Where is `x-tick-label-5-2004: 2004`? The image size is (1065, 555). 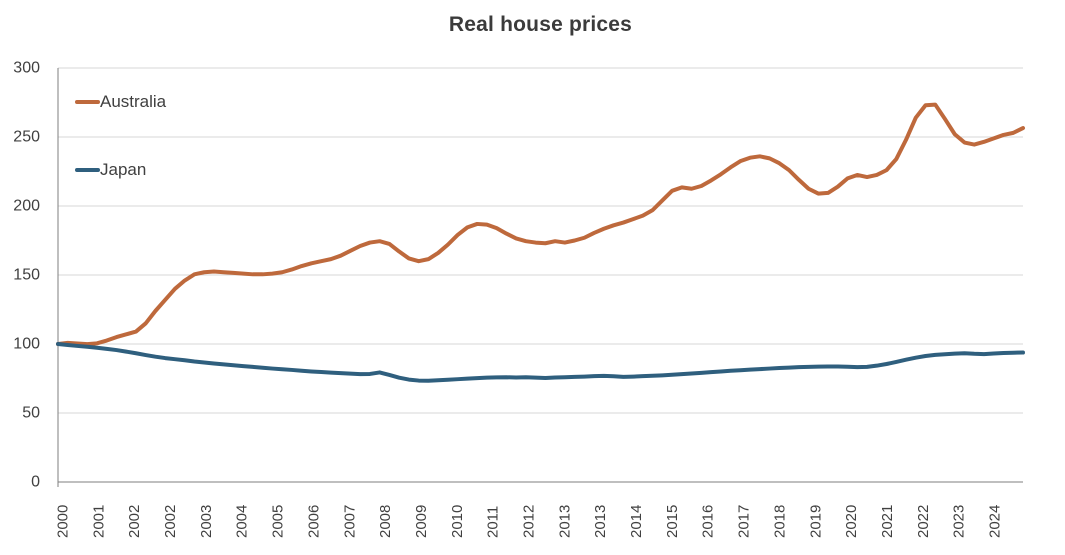 x-tick-label-5-2004: 2004 is located at coordinates (242, 521).